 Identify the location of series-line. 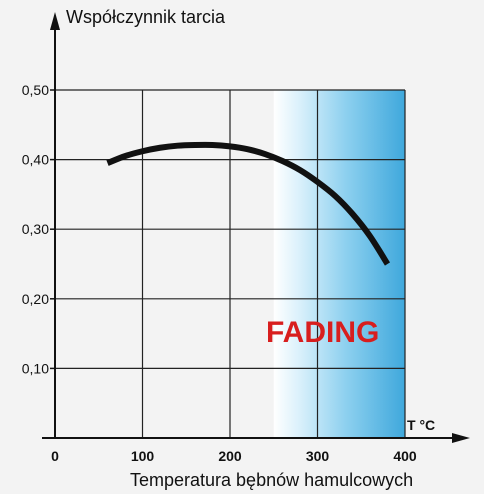
(248, 203).